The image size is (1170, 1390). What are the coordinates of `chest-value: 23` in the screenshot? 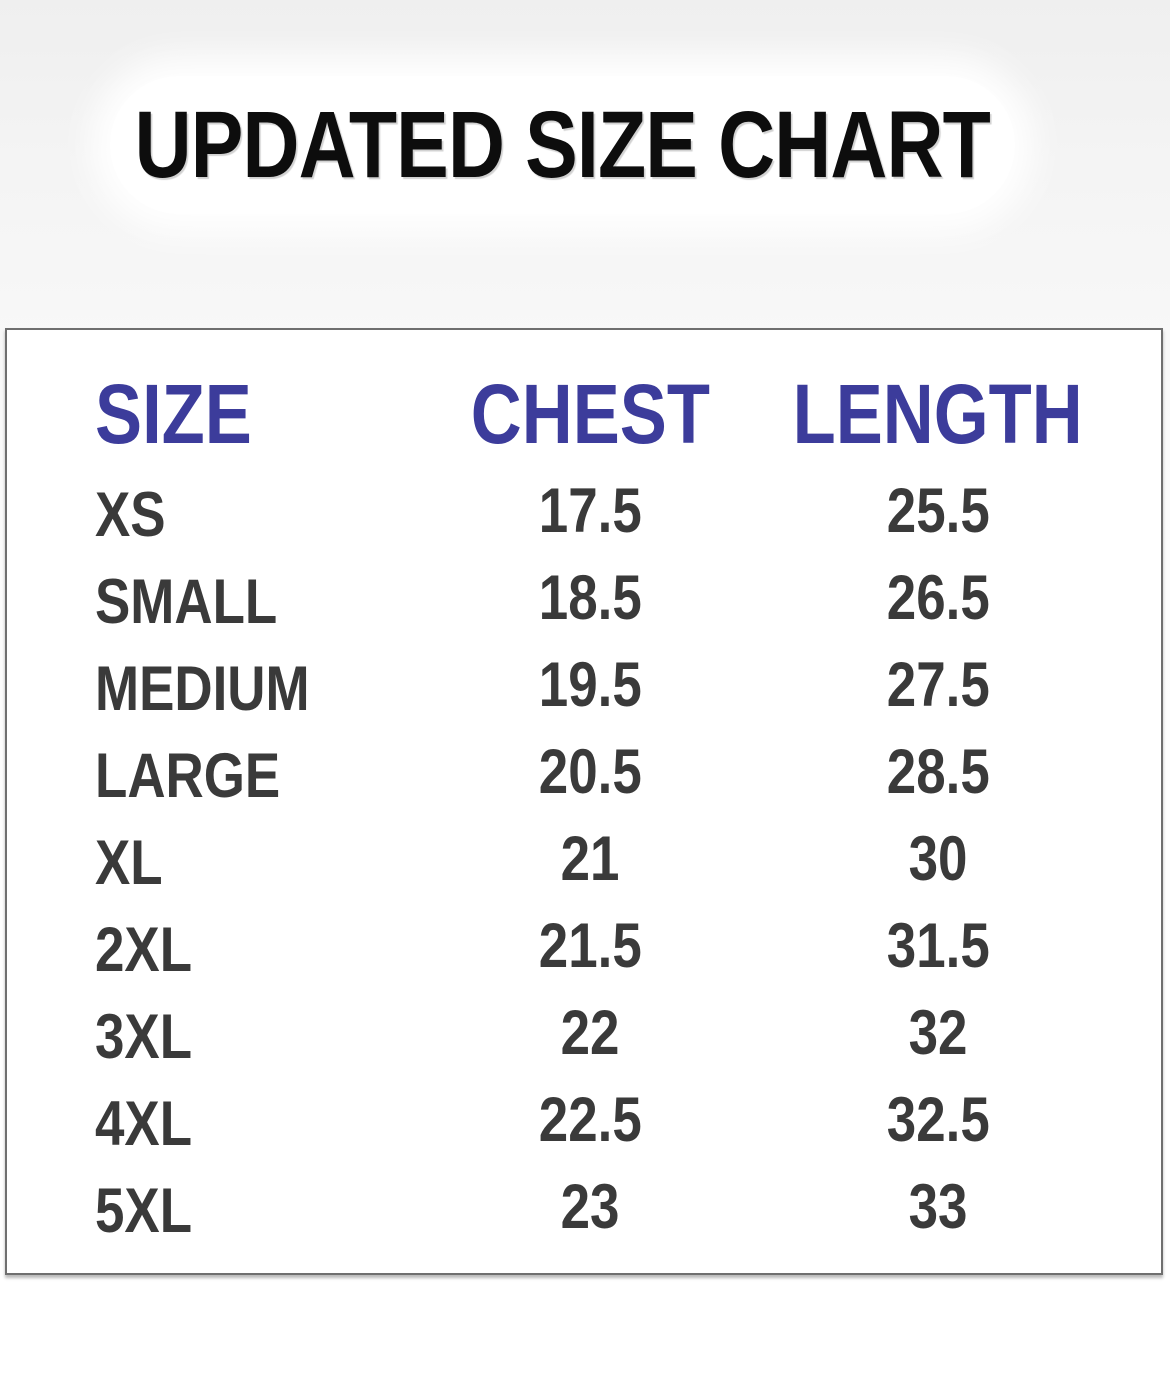 It's located at (590, 1207).